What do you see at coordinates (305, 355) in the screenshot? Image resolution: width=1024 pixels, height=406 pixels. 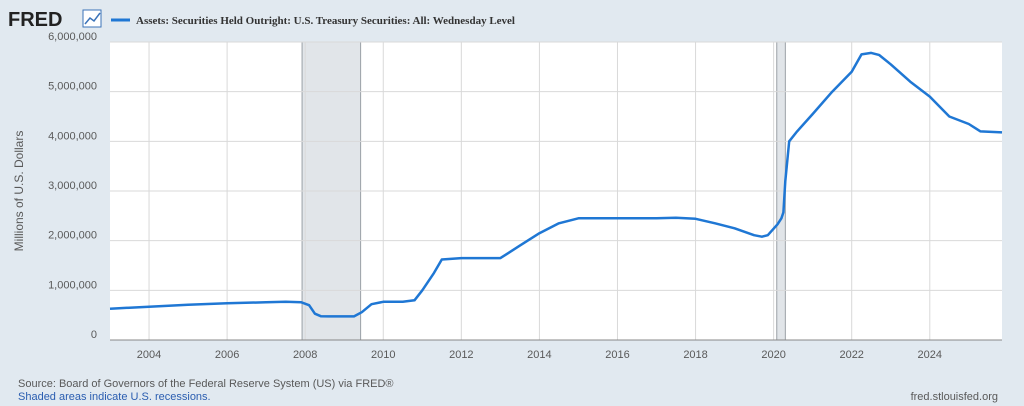 I see `x-tick-label: 2008` at bounding box center [305, 355].